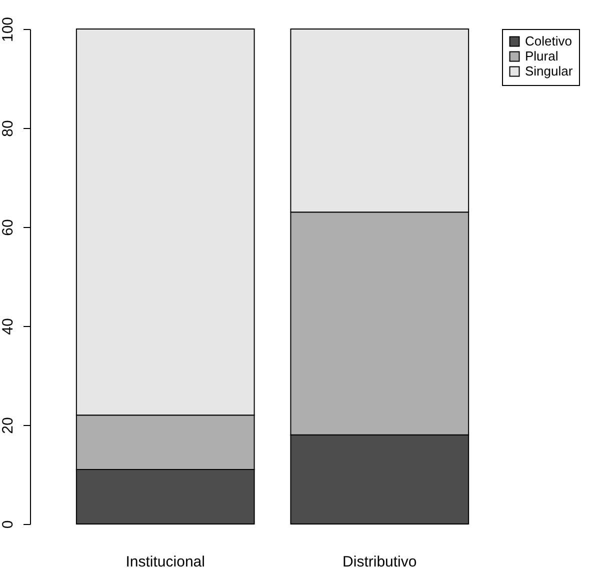  Describe the element at coordinates (541, 56) in the screenshot. I see `legend-label: Plural` at that location.